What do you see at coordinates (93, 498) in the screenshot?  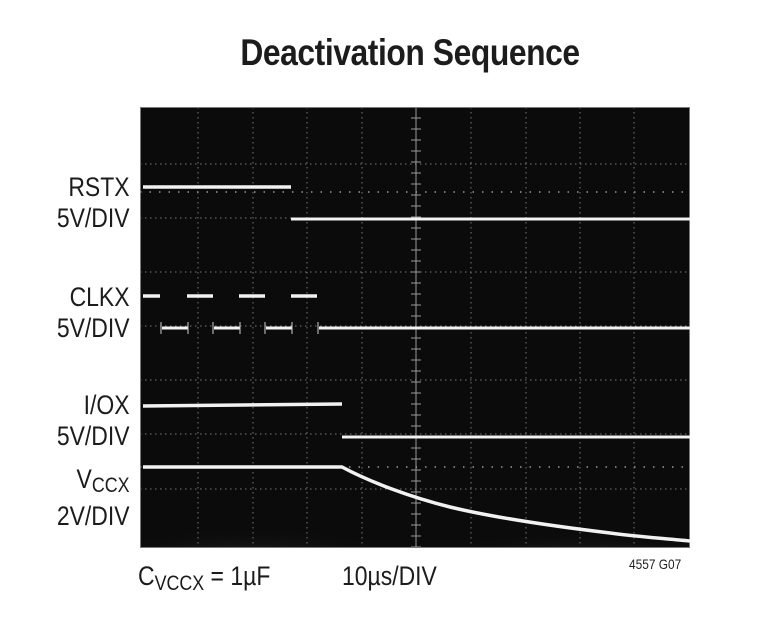 I see `label-vccx: VCCX 2V/DIV` at bounding box center [93, 498].